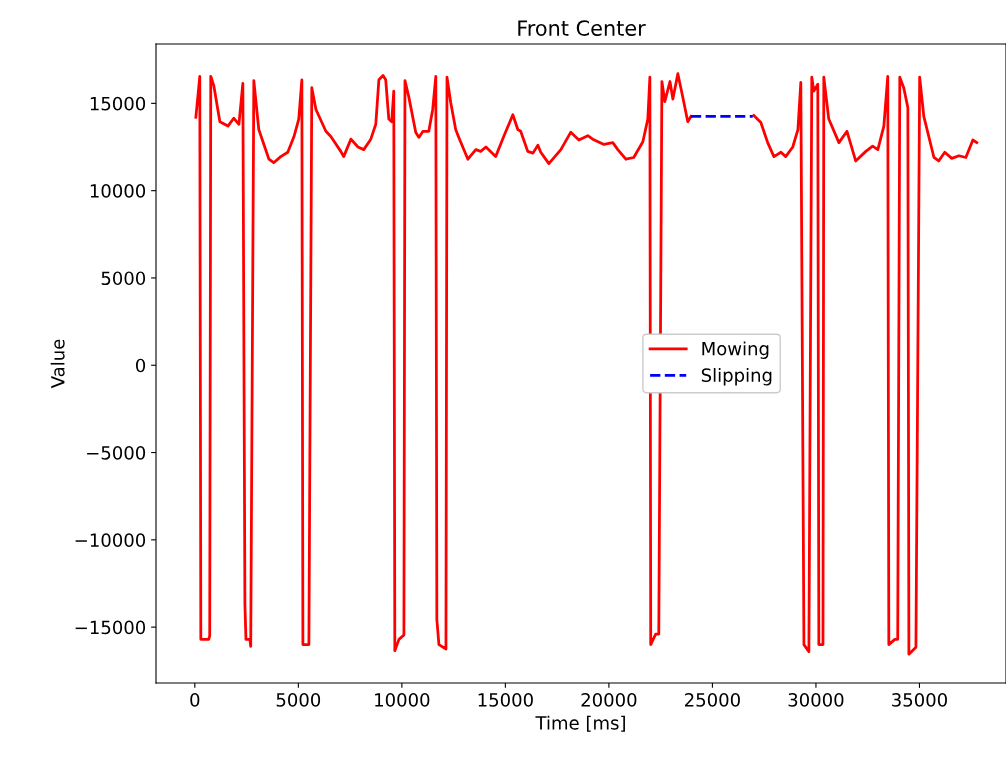  What do you see at coordinates (140, 365) in the screenshot?
I see `y-tick-label: 0` at bounding box center [140, 365].